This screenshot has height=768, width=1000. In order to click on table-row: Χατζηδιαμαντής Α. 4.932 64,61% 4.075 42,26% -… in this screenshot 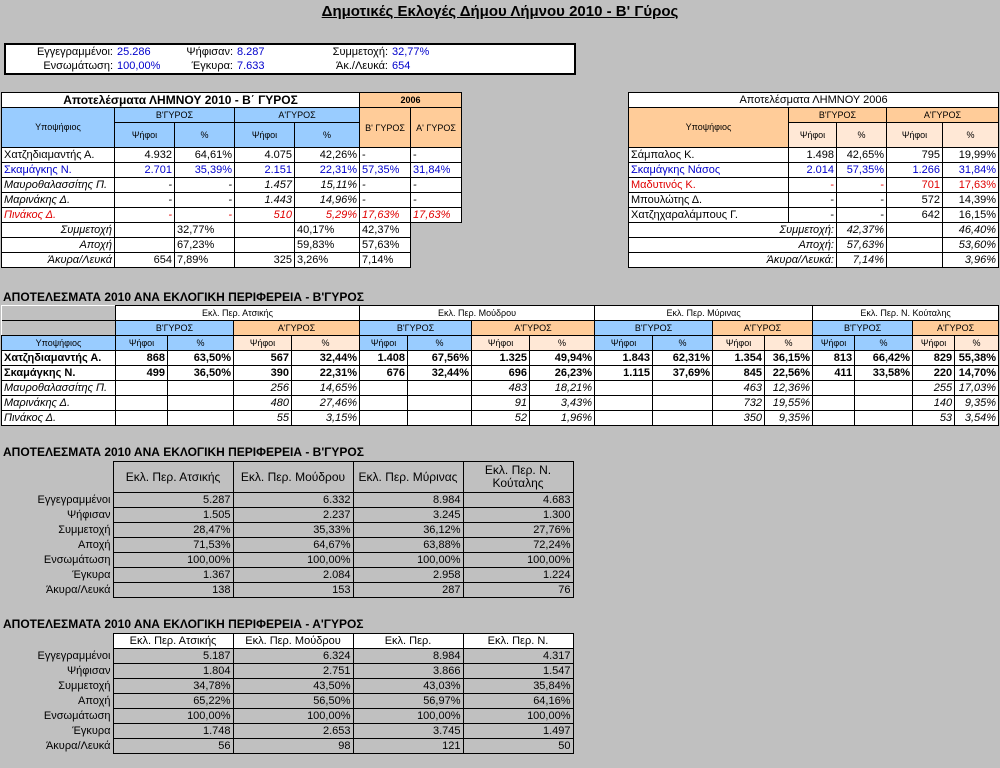, I will do `click(232, 155)`.